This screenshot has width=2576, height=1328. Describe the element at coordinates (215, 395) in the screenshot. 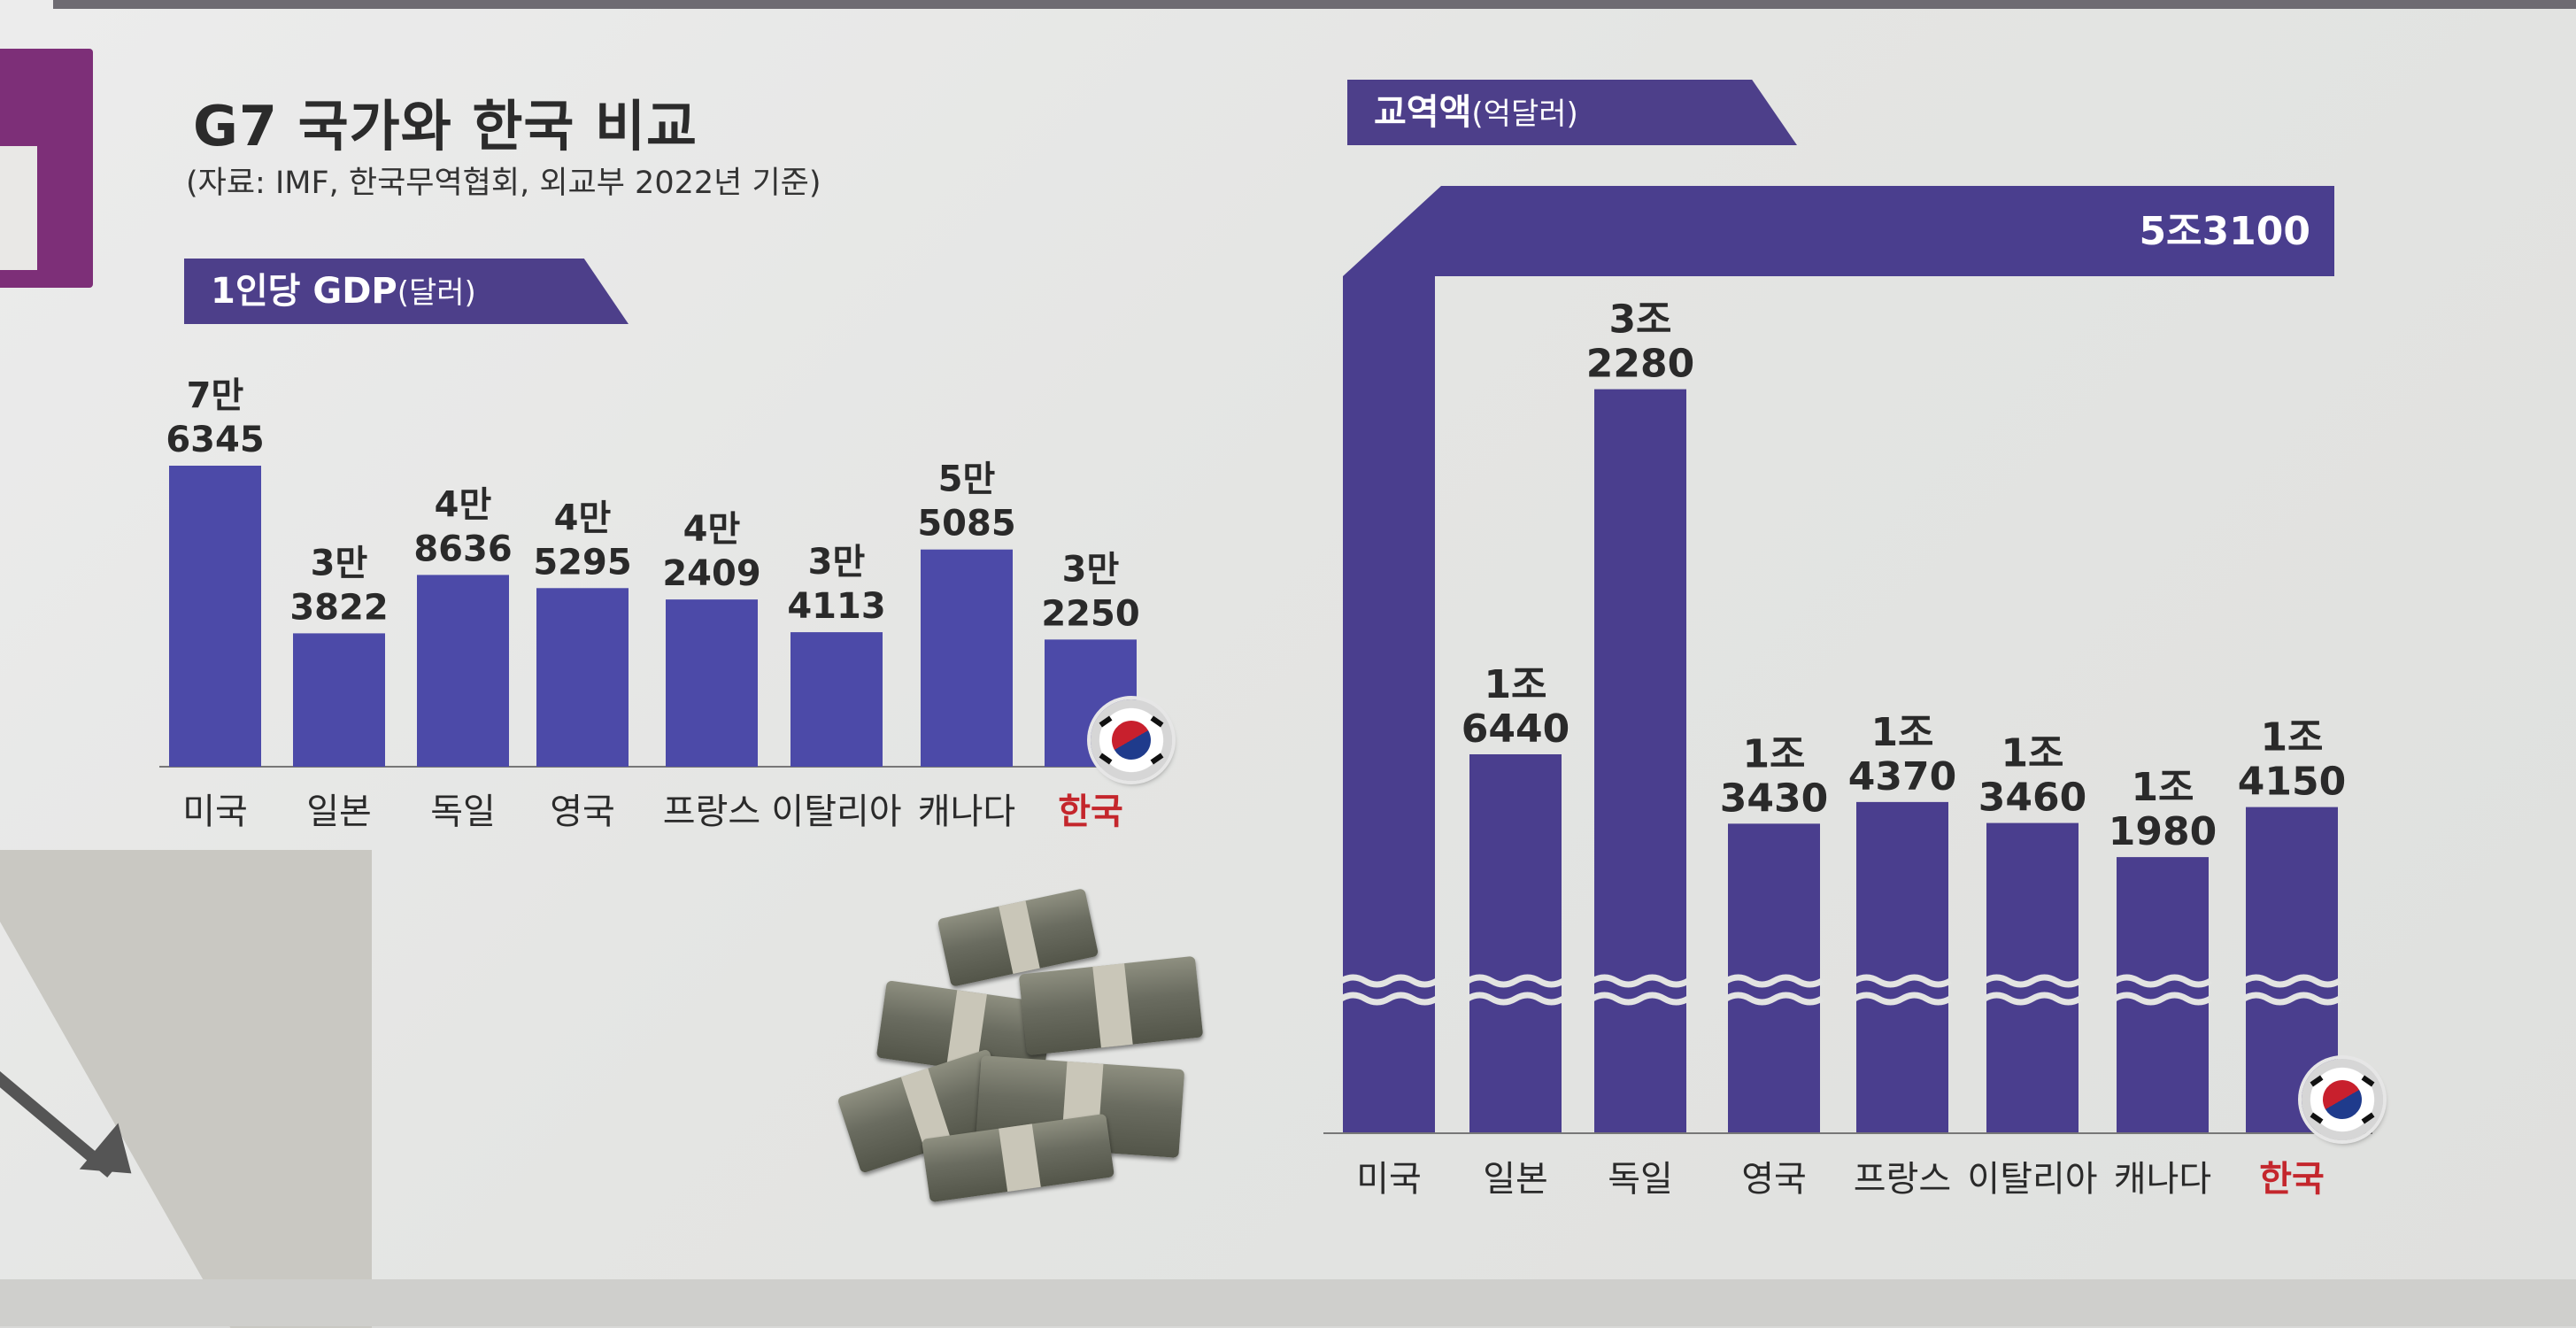

I see `gdp-value-label: 7만` at that location.